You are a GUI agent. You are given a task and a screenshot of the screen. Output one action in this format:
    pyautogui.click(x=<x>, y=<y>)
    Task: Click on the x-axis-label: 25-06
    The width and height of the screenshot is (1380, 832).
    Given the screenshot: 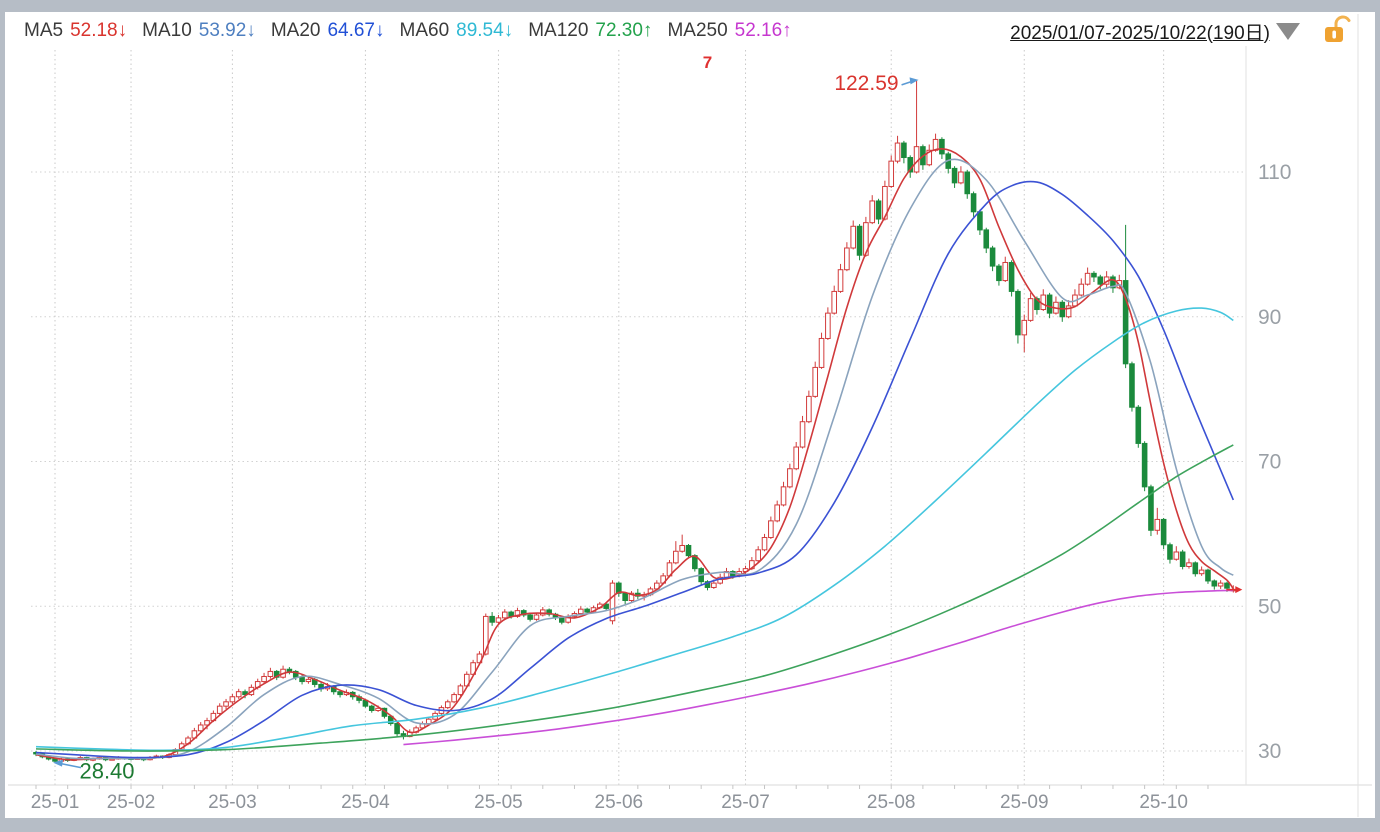 What is the action you would take?
    pyautogui.click(x=619, y=802)
    